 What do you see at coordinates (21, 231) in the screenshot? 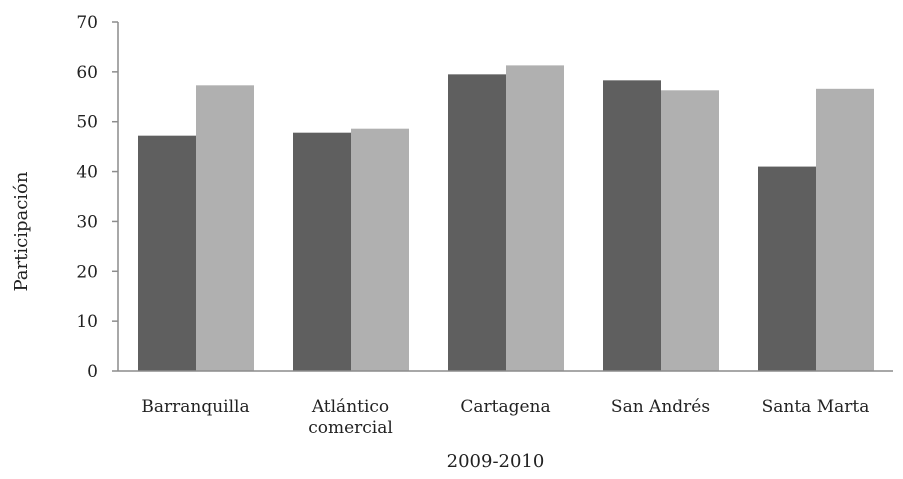
I see `y-axis-title: Participación` at bounding box center [21, 231].